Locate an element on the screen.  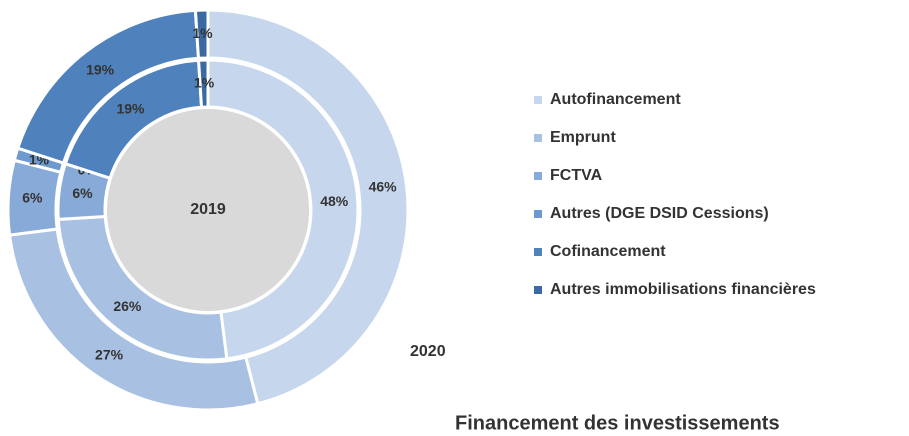
data-label: 46% is located at coordinates (383, 187).